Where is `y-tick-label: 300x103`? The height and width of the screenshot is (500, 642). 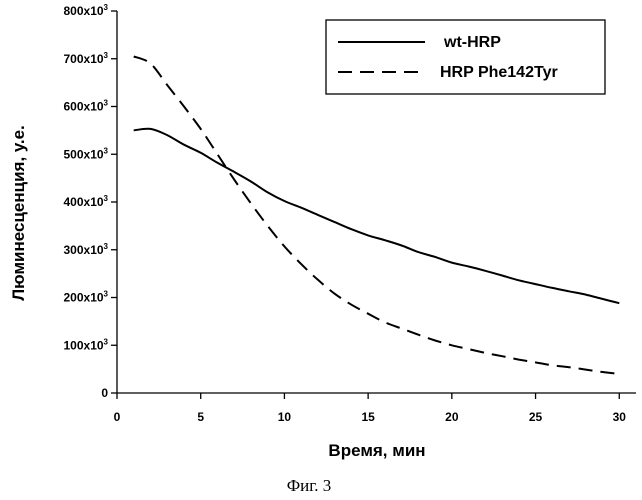 y-tick-label: 300x103 is located at coordinates (86, 249).